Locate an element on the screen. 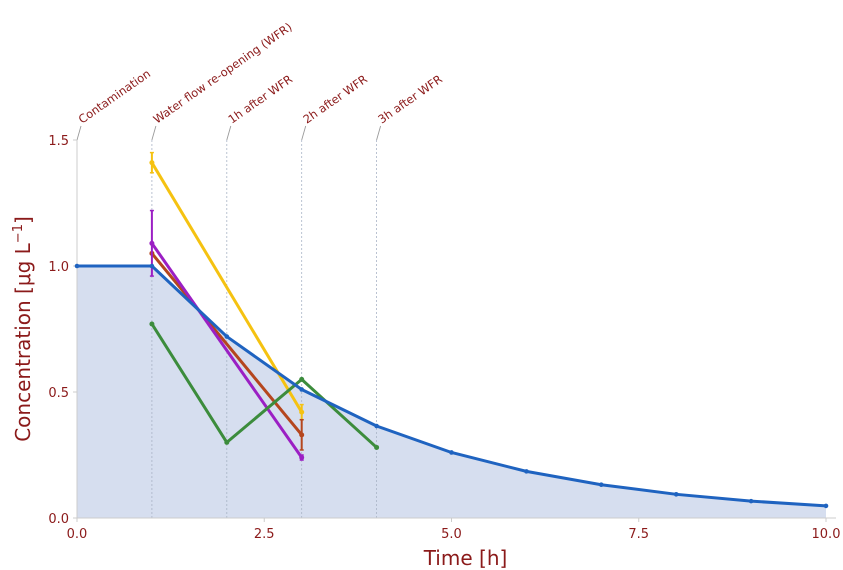 Image resolution: width=843 pixels, height=570 pixels. measured-series-layer is located at coordinates (264, 306).